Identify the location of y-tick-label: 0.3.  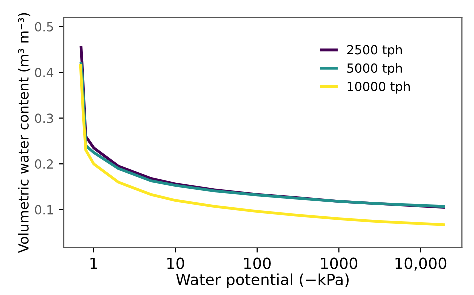
(44, 119).